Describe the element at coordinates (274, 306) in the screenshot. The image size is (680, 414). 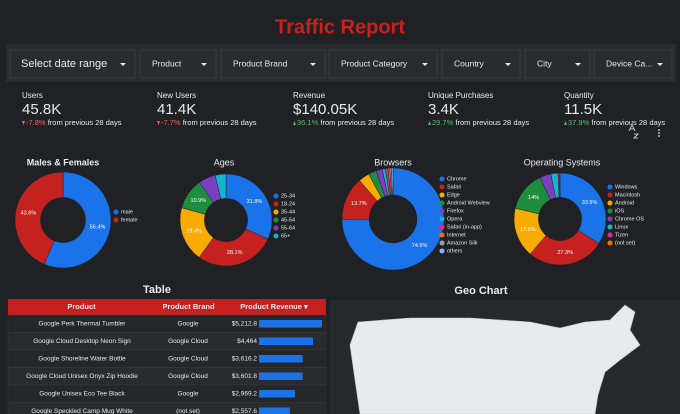
I see `table-header-cell: Product Revenue ▾` at that location.